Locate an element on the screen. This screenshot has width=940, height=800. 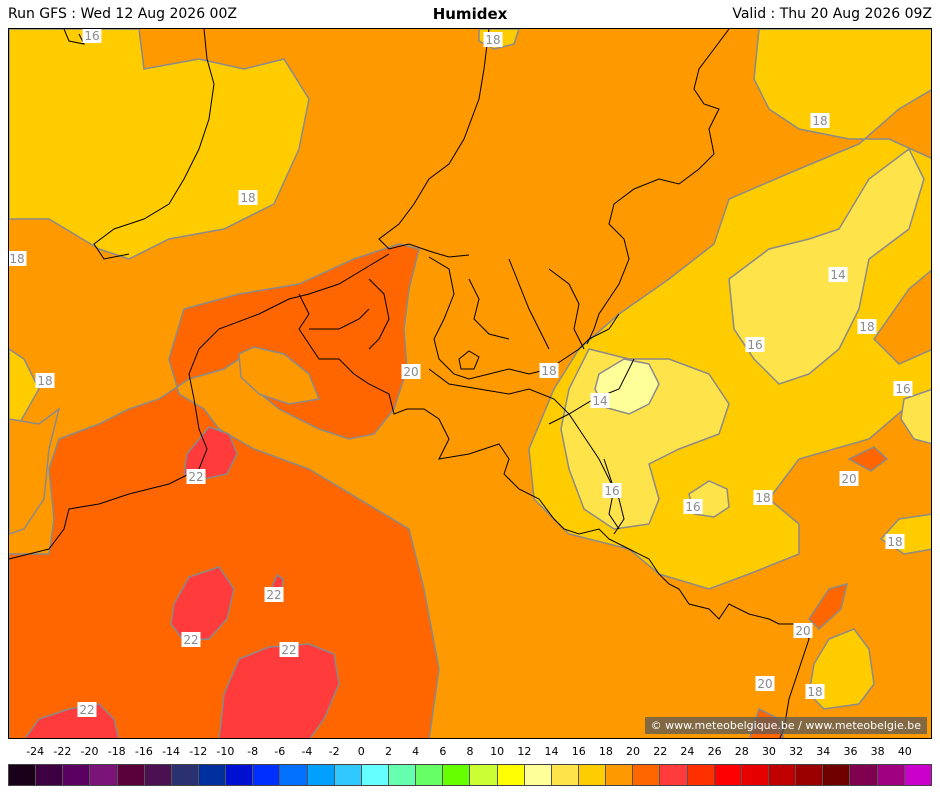
scale-tick-label: -18 is located at coordinates (116, 751).